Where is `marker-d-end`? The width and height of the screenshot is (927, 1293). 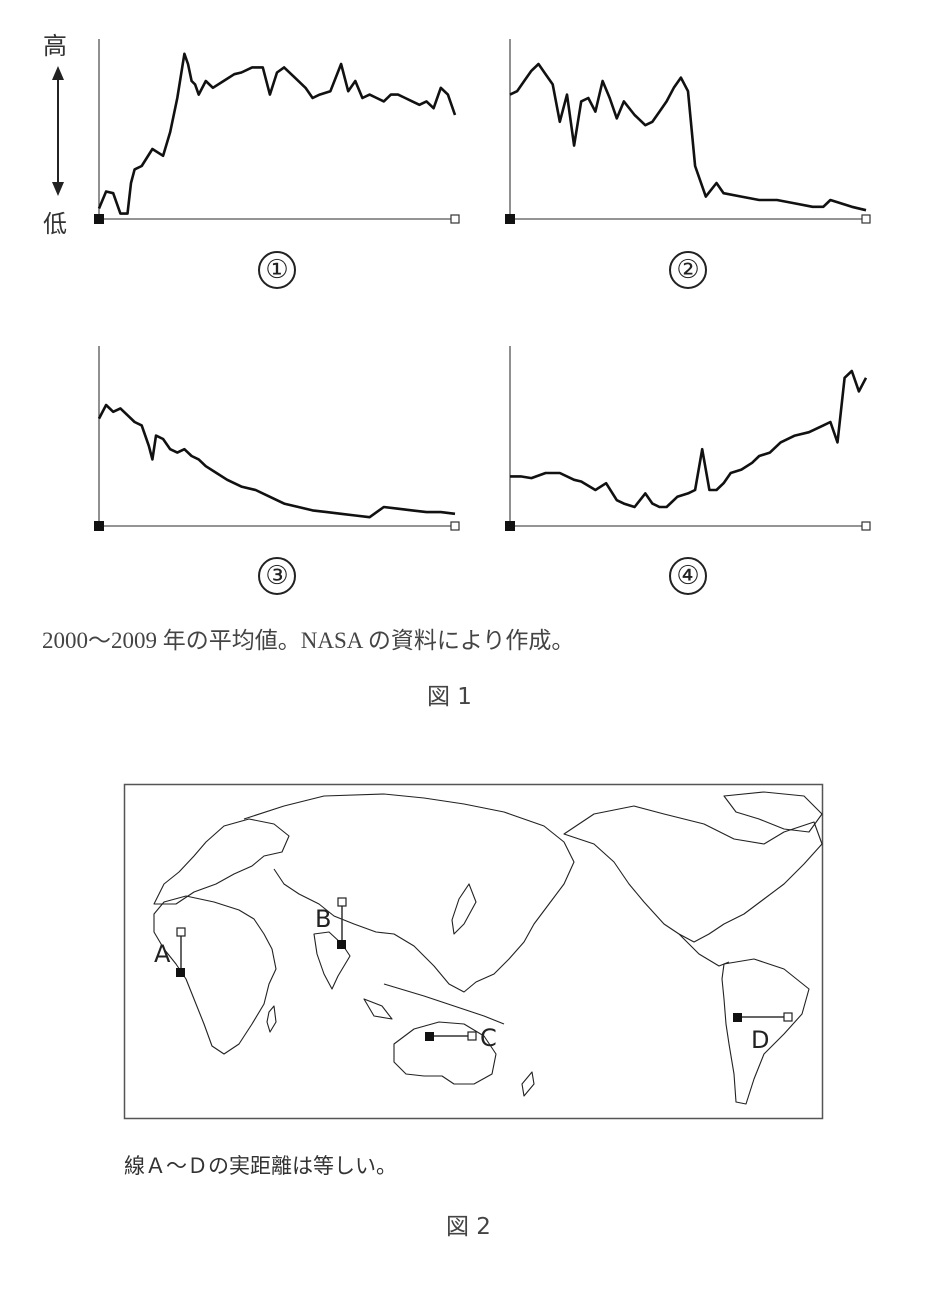
marker-d-end is located at coordinates (788, 1017).